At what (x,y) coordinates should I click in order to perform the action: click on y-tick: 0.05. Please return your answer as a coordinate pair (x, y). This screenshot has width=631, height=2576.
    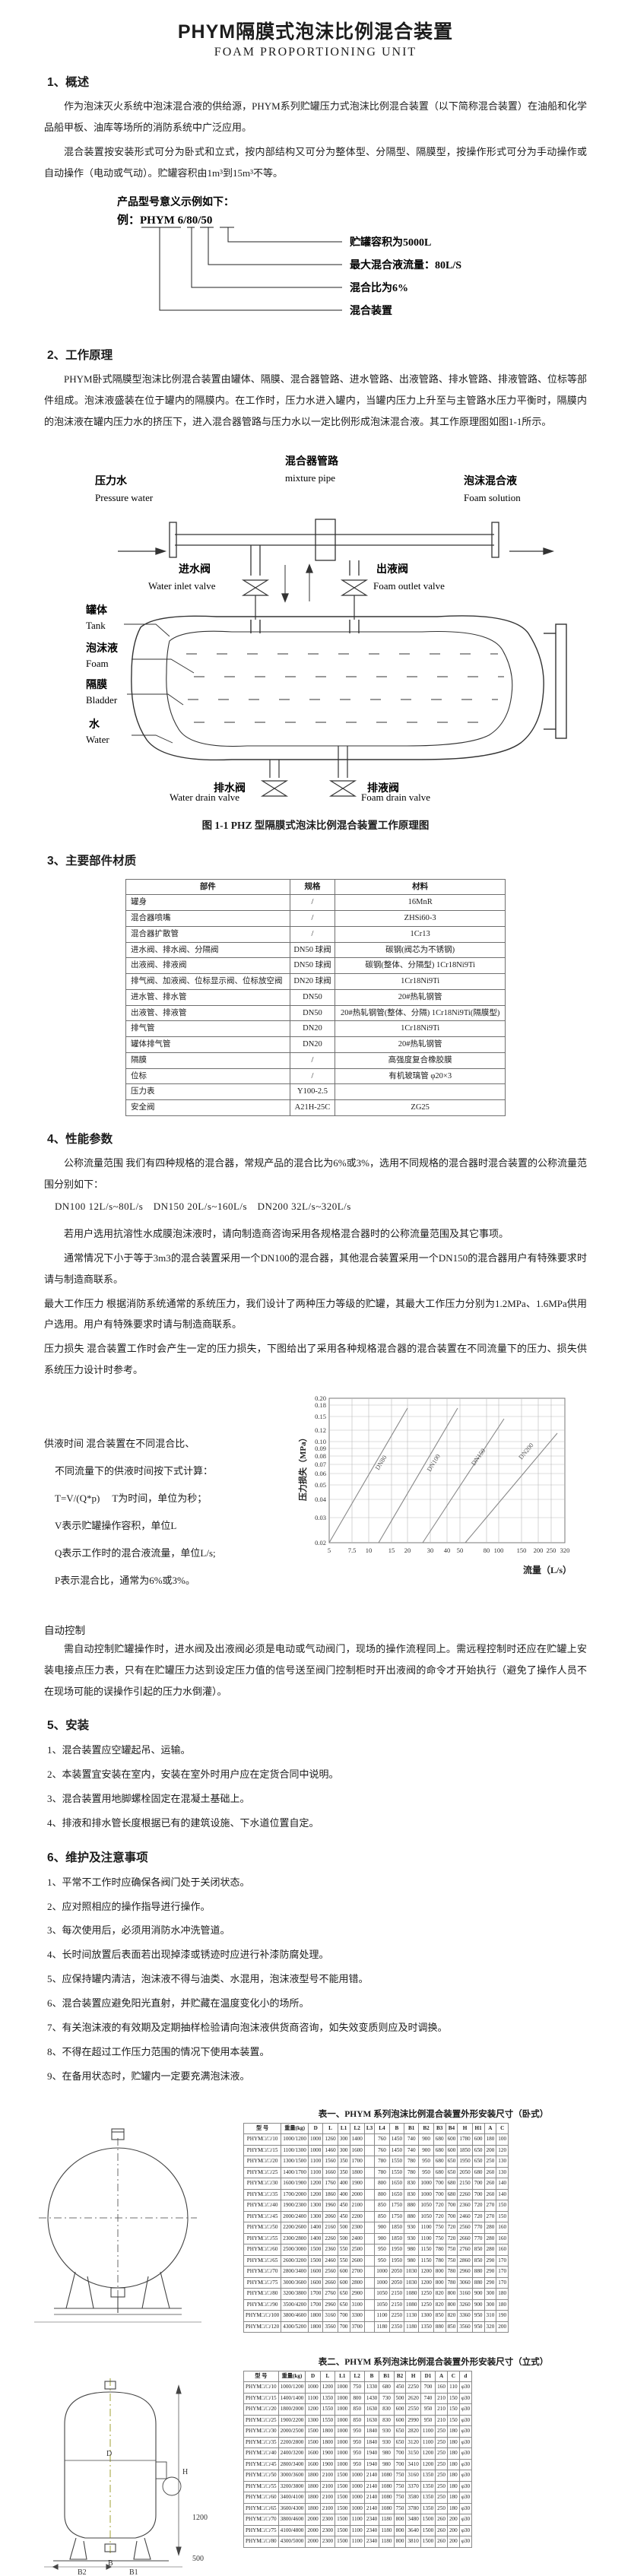
    Looking at the image, I should click on (320, 1485).